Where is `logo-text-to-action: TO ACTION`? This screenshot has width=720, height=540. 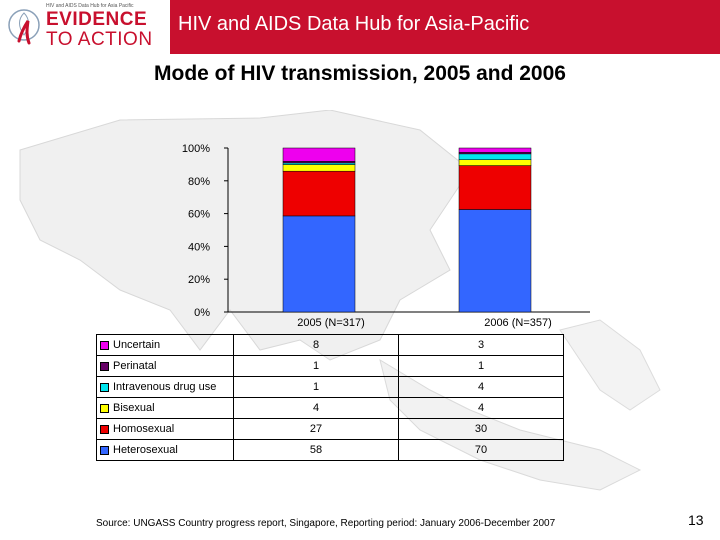
logo-text-to-action: TO ACTION is located at coordinates (99, 39).